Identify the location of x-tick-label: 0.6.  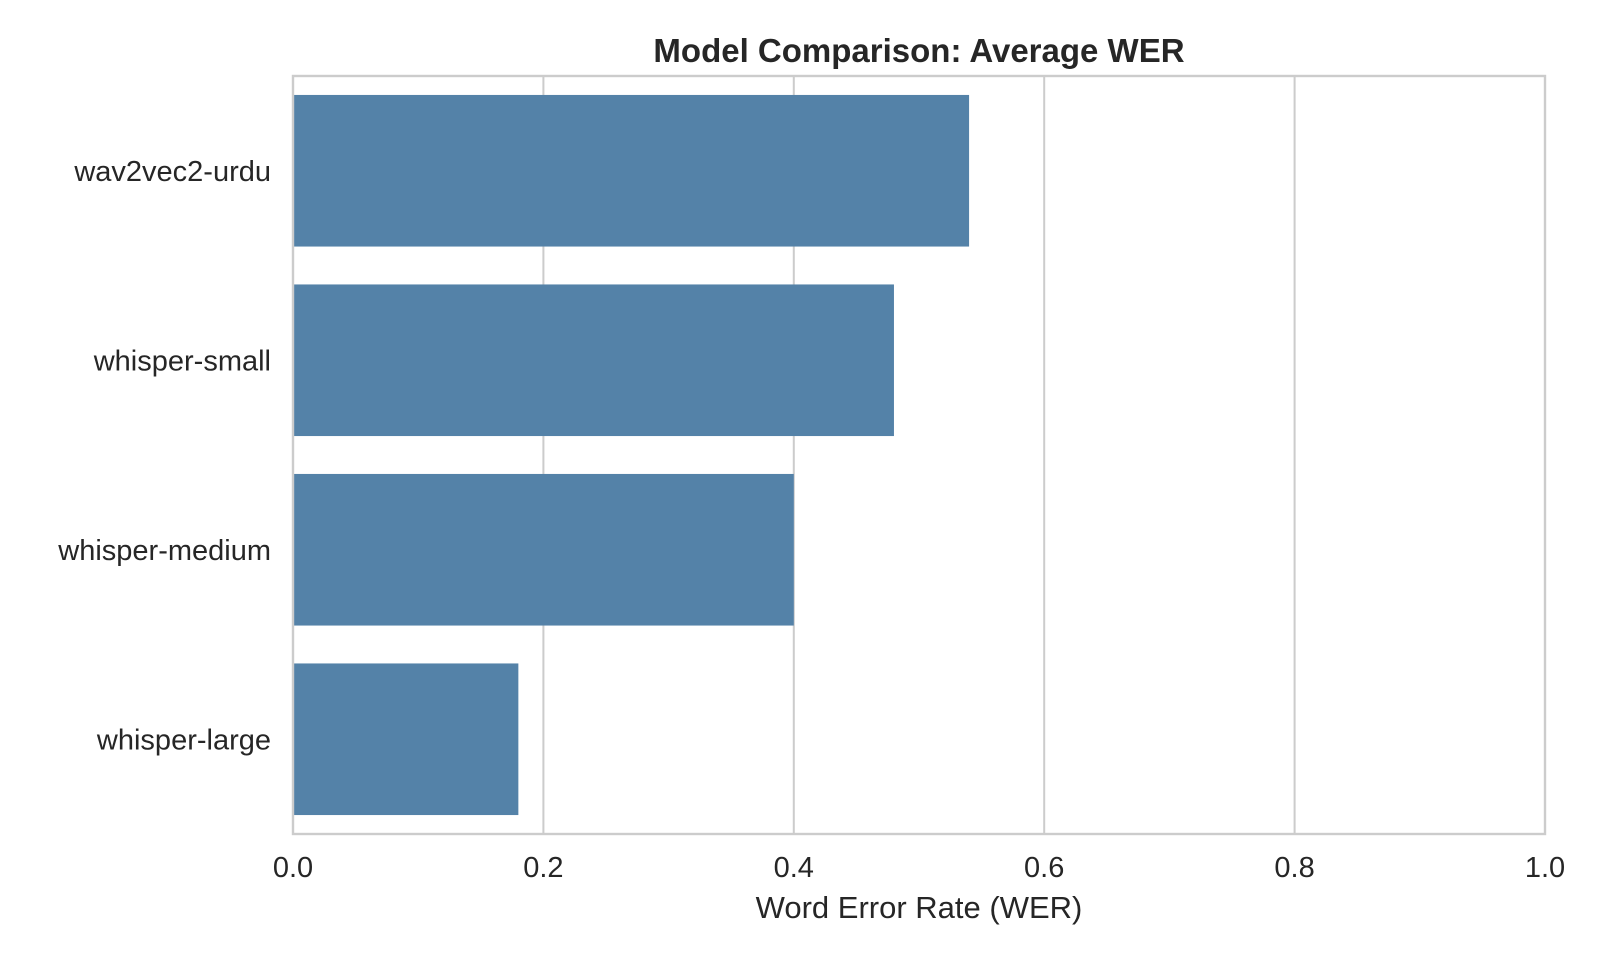
(1044, 868).